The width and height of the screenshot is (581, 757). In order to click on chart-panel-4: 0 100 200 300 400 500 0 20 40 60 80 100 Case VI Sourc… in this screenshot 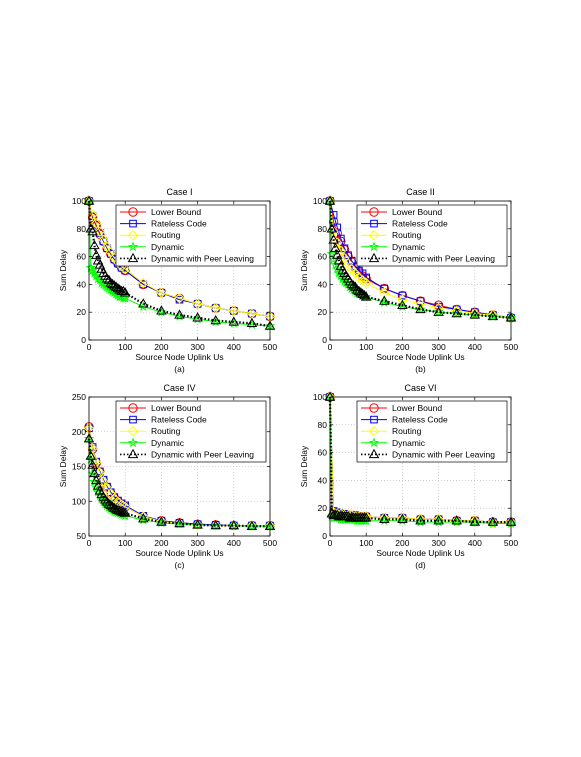, I will do `click(408, 476)`.